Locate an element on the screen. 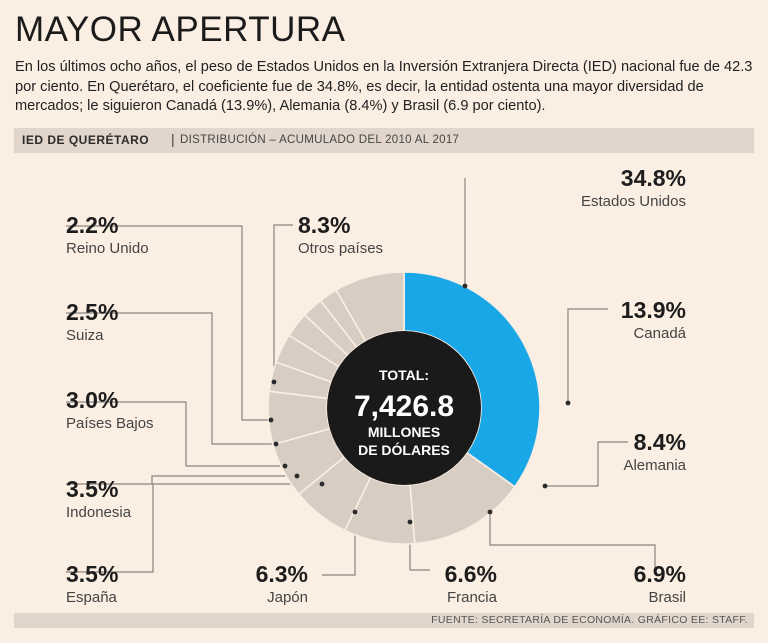 This screenshot has width=768, height=643. leader-dot-espana is located at coordinates (322, 484).